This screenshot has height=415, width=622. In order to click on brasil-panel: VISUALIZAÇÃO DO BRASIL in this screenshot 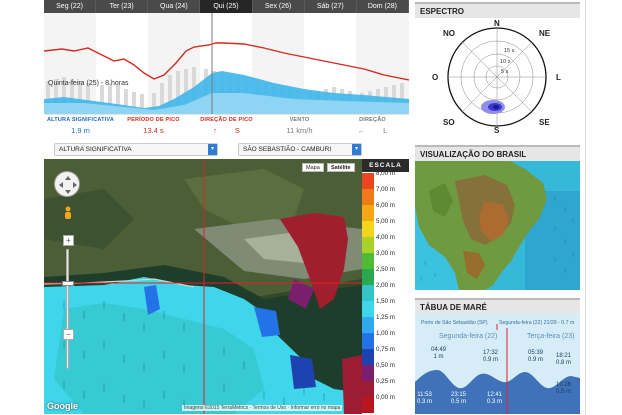, I will do `click(497, 217)`.